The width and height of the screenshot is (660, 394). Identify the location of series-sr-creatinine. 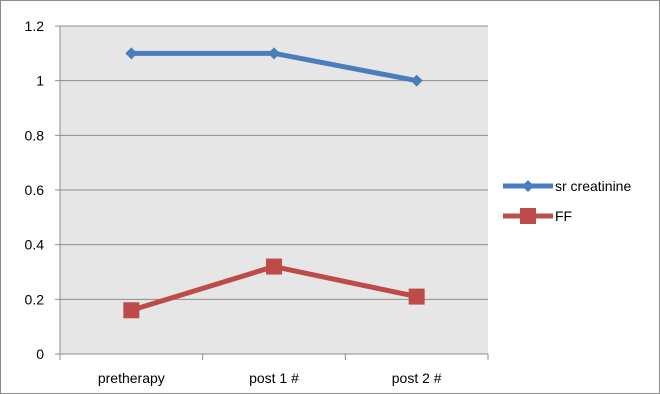
(274, 67).